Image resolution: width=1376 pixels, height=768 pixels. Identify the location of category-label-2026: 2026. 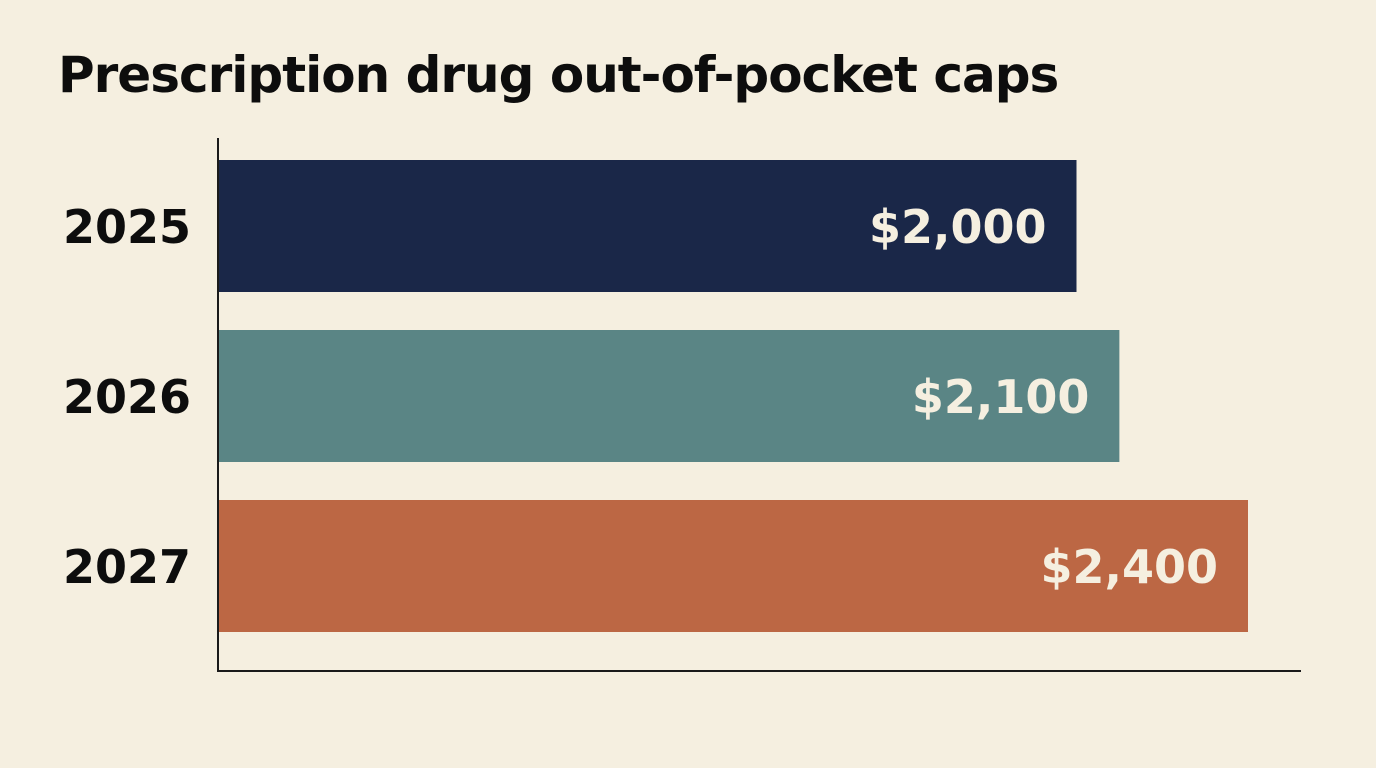
(127, 397).